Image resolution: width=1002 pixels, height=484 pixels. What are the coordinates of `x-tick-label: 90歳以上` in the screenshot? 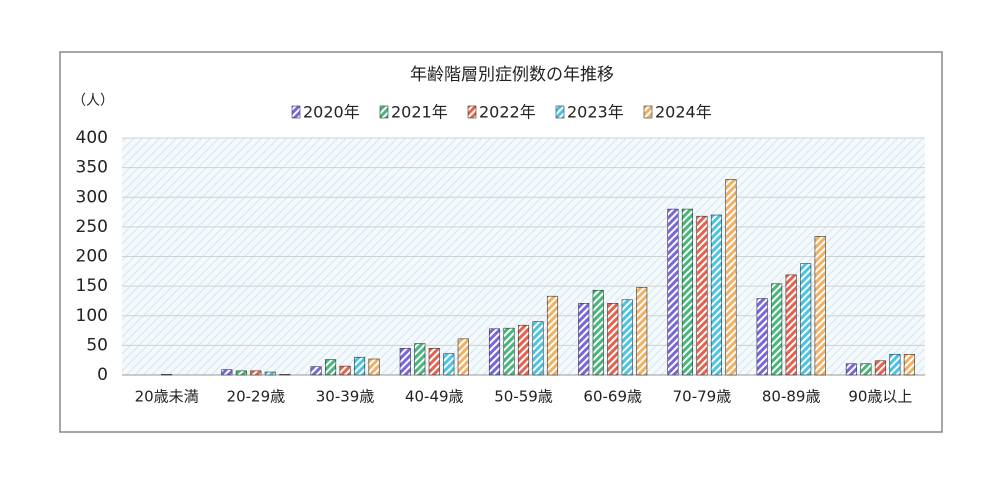 It's located at (880, 397).